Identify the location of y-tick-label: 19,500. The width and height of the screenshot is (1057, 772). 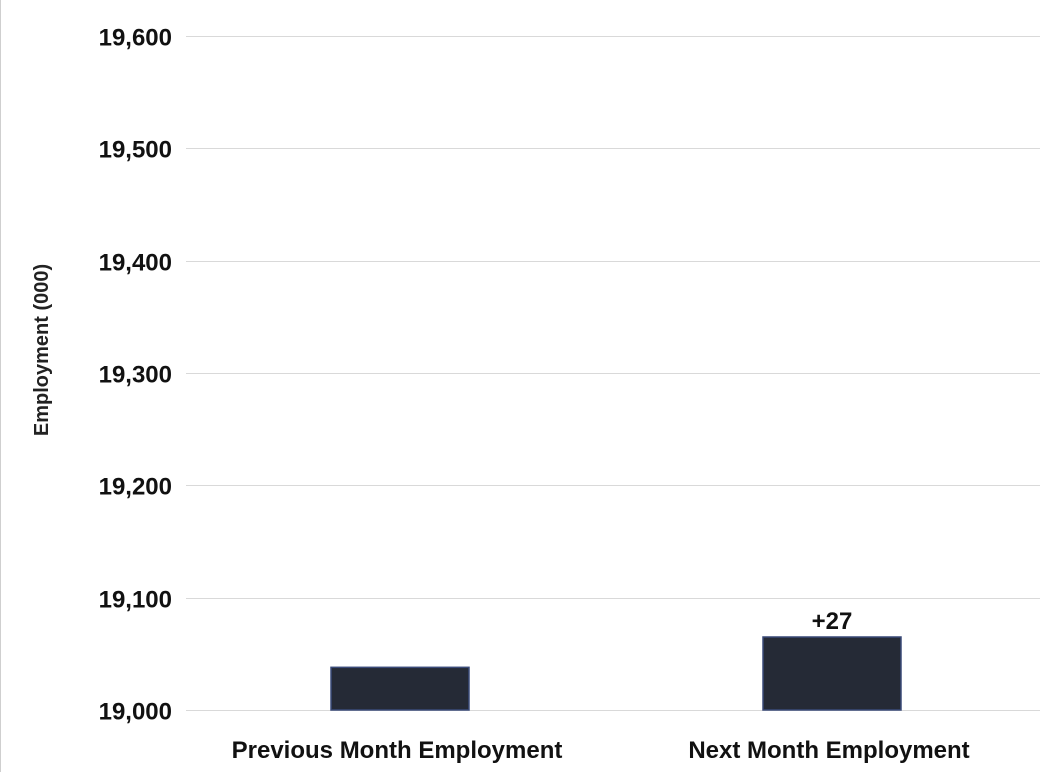
(135, 150).